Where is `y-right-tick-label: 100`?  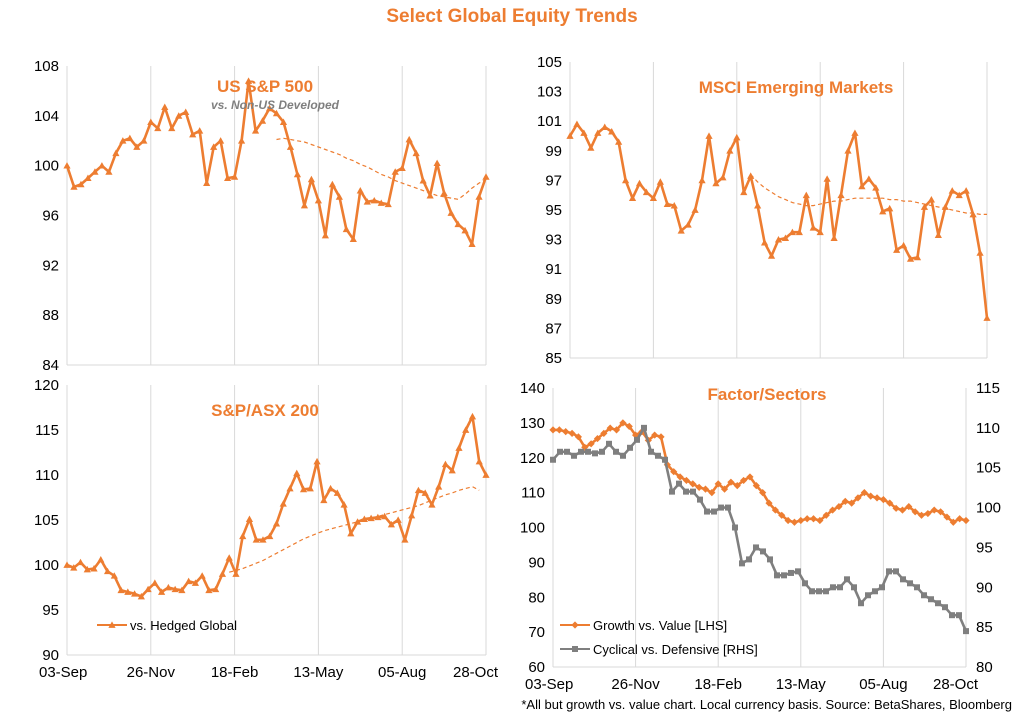
y-right-tick-label: 100 is located at coordinates (988, 508).